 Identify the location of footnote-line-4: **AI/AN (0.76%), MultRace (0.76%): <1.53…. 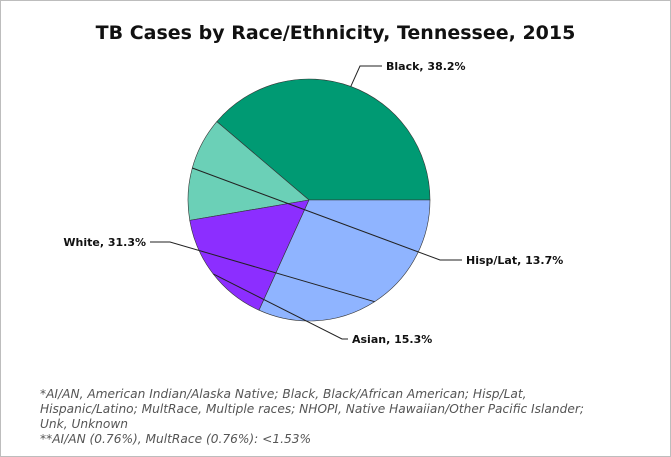
(176, 439).